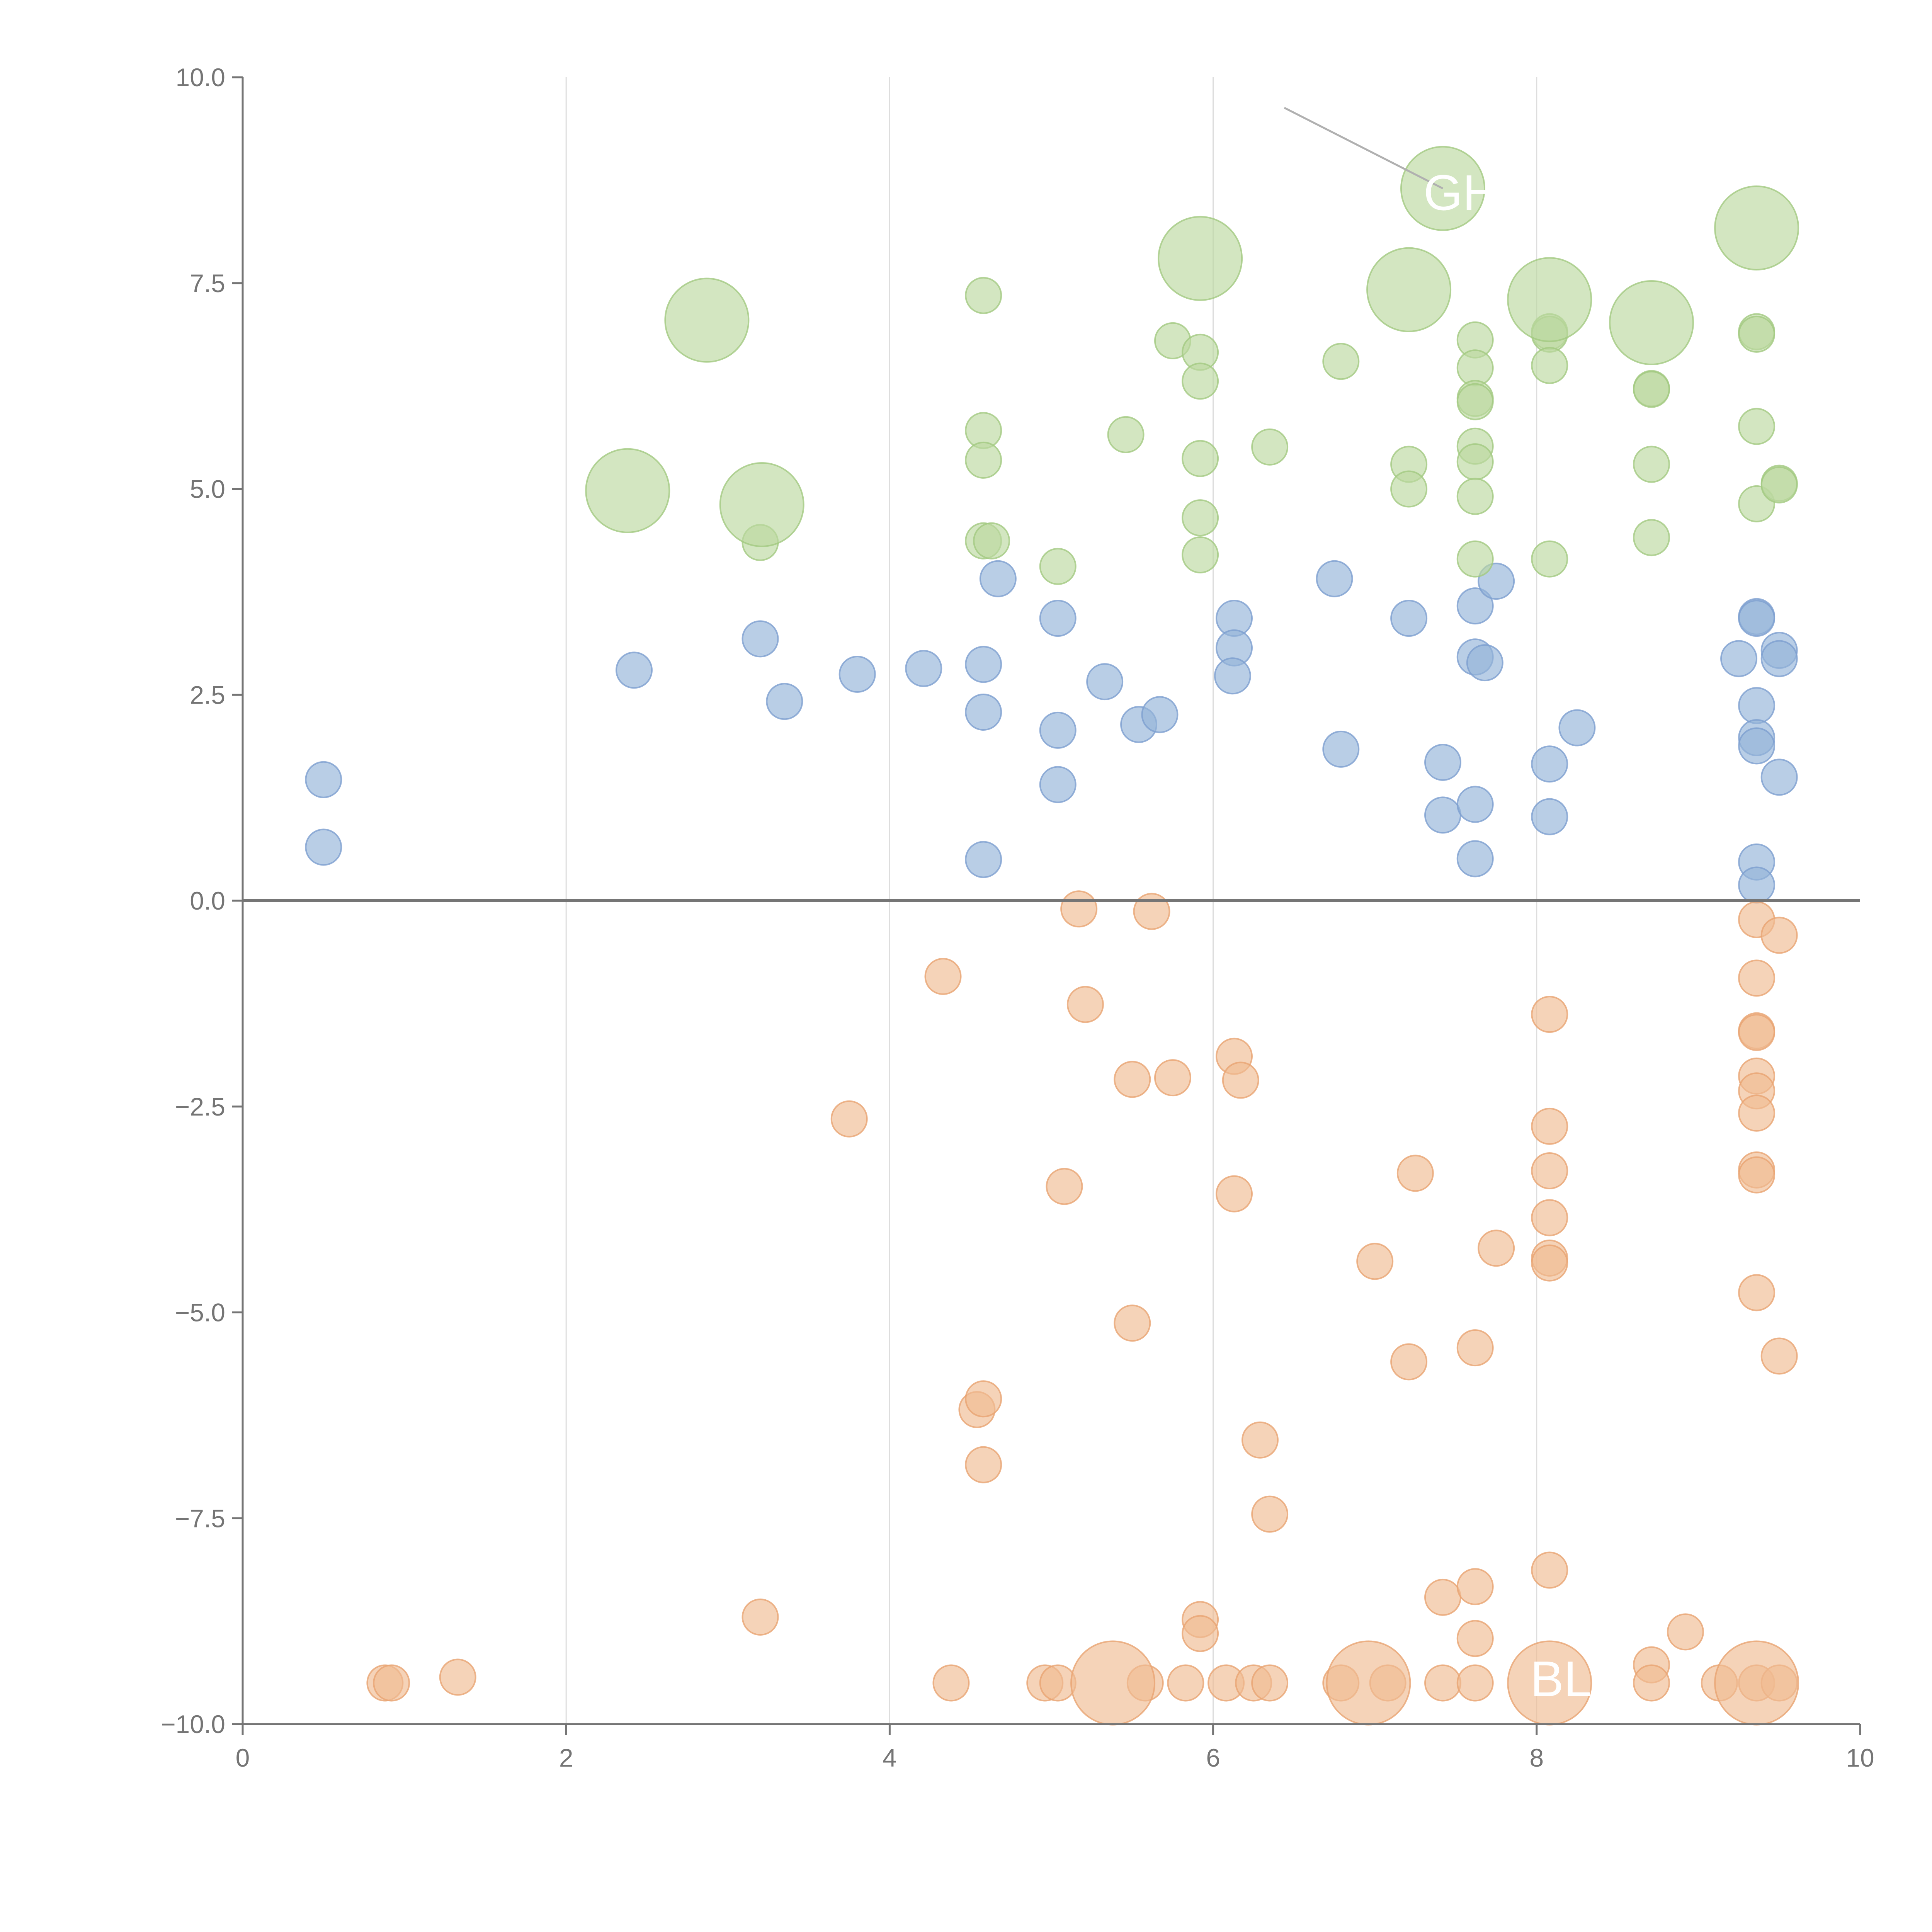  Describe the element at coordinates (200, 78) in the screenshot. I see `y-tick-label: 10.0` at that location.